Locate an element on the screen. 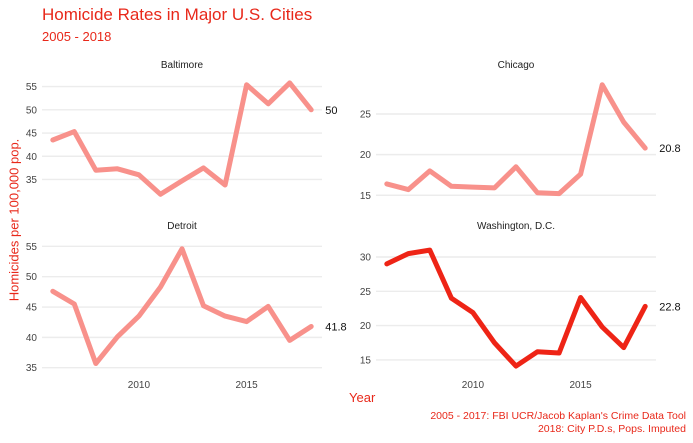 The image size is (693, 443). chart-subtitle: 2005 - 2018 is located at coordinates (77, 36).